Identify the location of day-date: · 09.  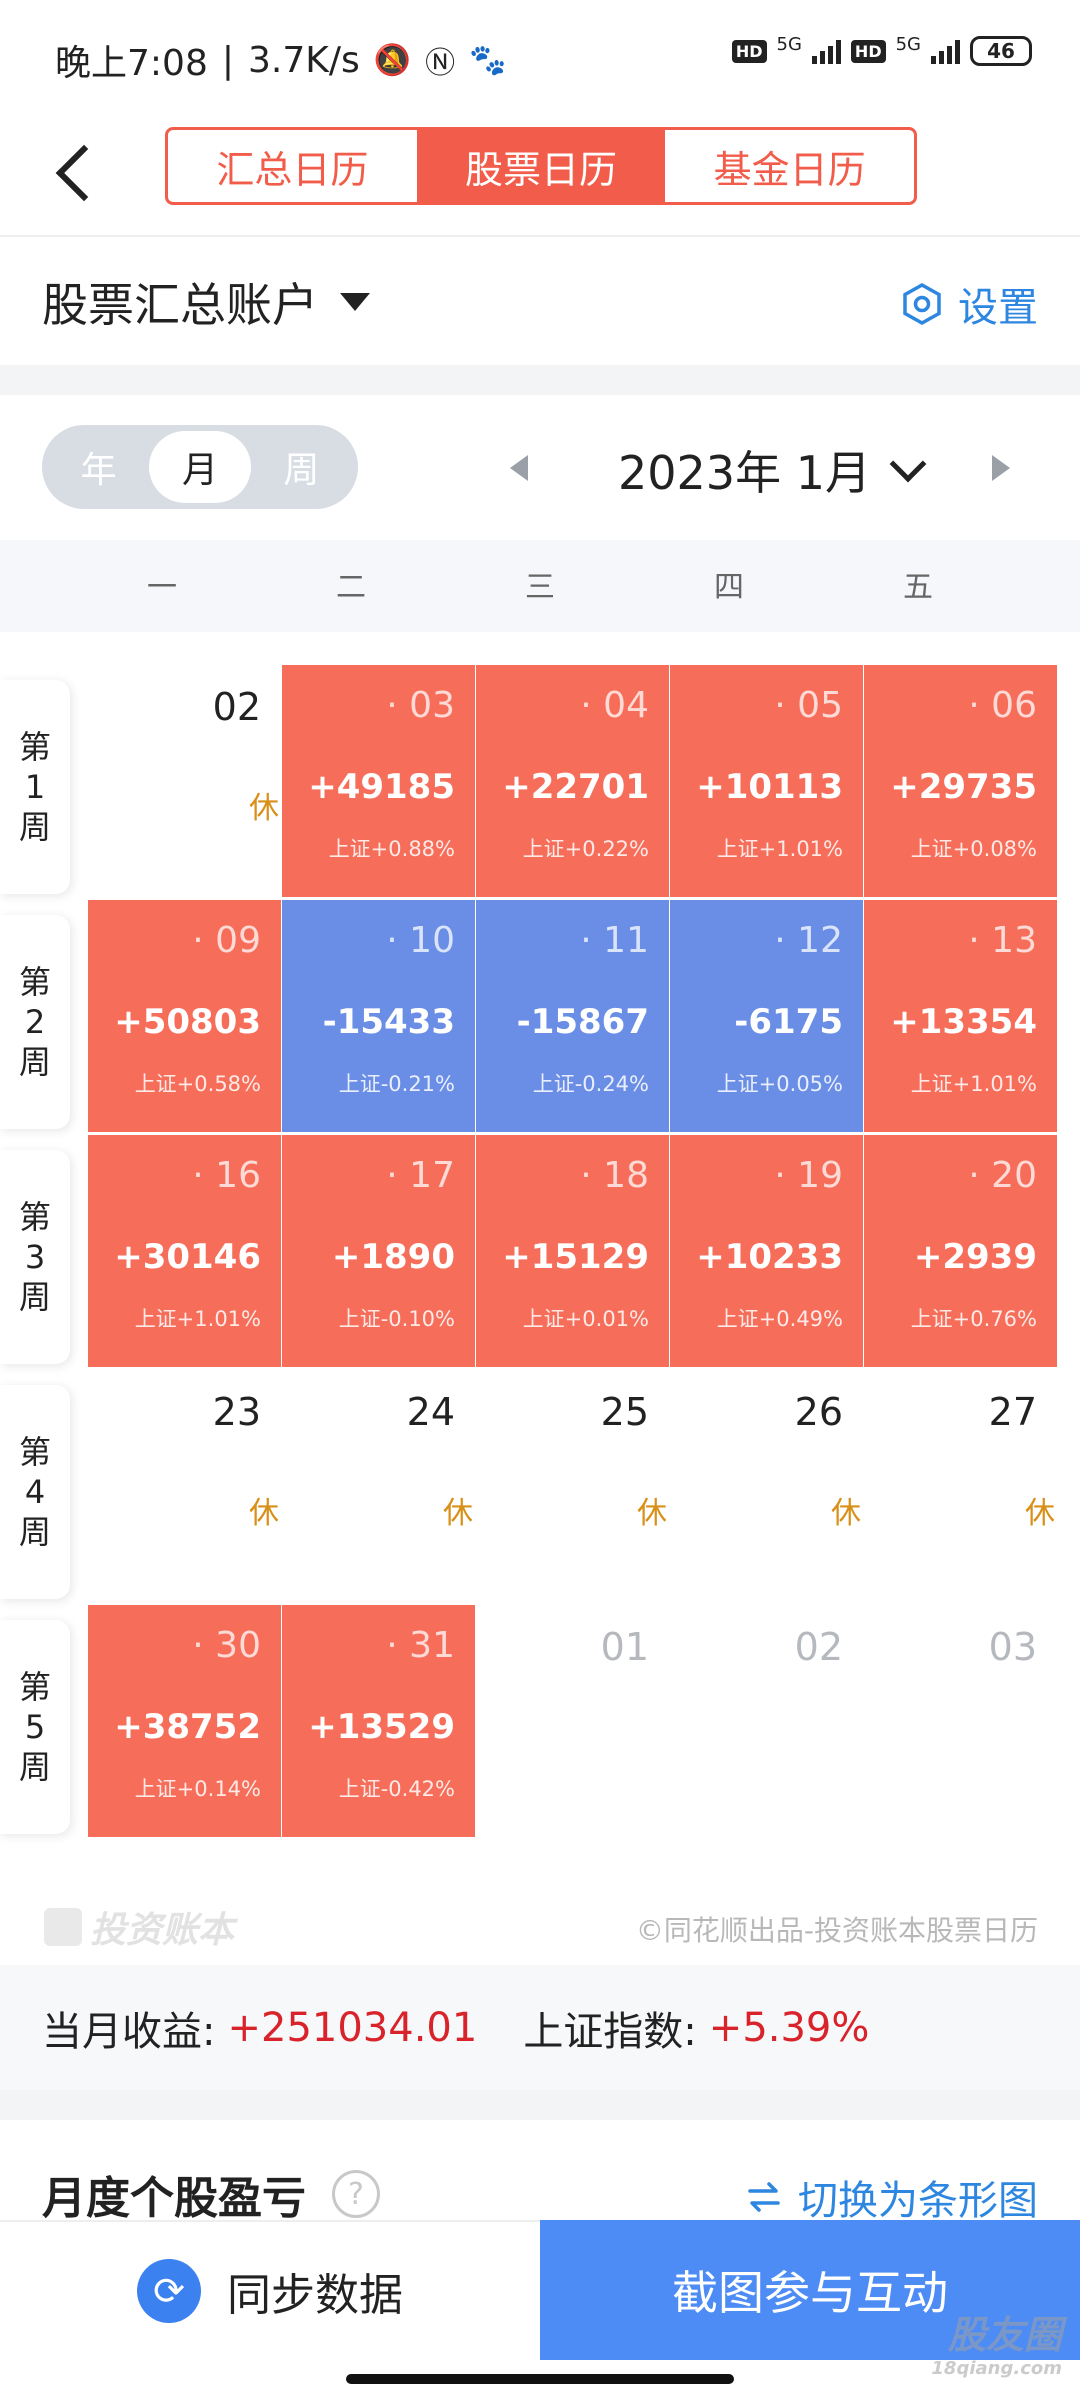
(226, 940).